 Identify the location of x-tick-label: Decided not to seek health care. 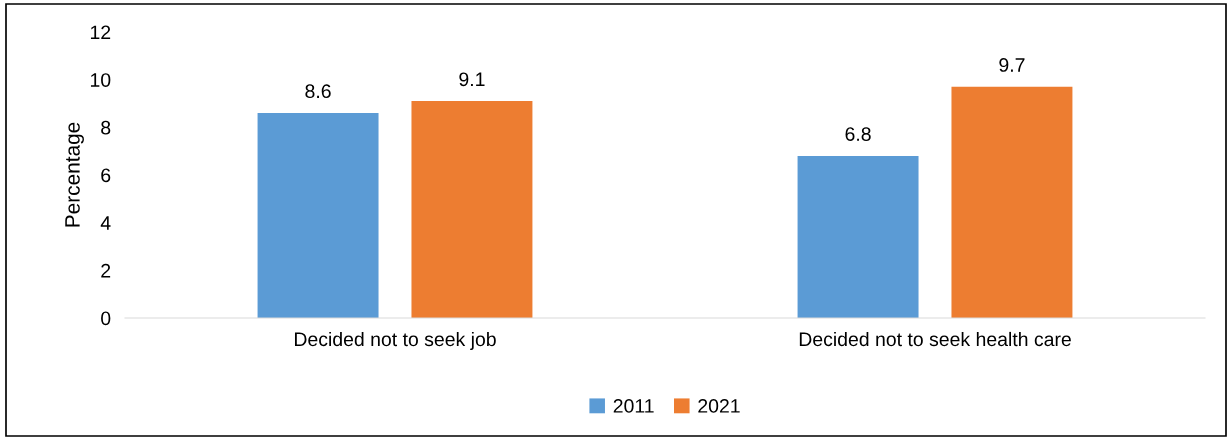
(935, 339).